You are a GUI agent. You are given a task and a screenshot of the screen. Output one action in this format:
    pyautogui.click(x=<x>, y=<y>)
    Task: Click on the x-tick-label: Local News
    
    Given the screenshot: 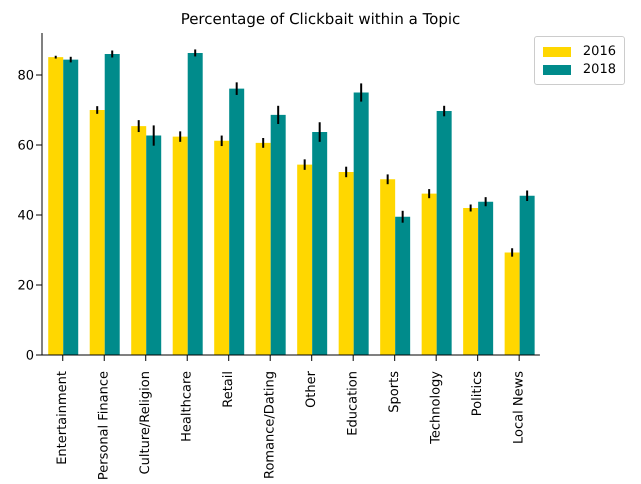 What is the action you would take?
    pyautogui.click(x=519, y=407)
    